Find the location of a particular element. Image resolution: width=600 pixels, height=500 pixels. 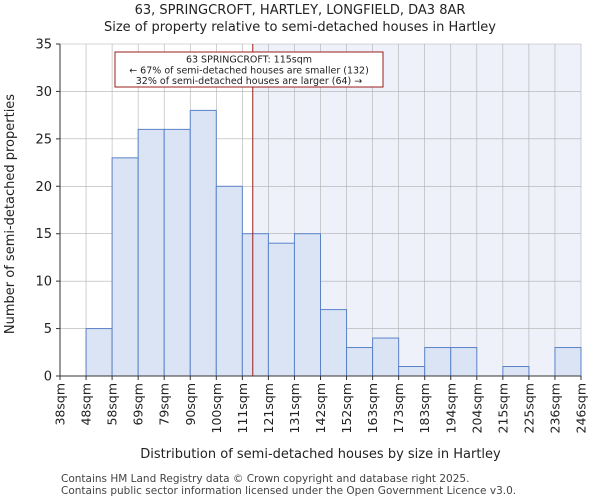

y-tick-label: 15 is located at coordinates (43, 234).